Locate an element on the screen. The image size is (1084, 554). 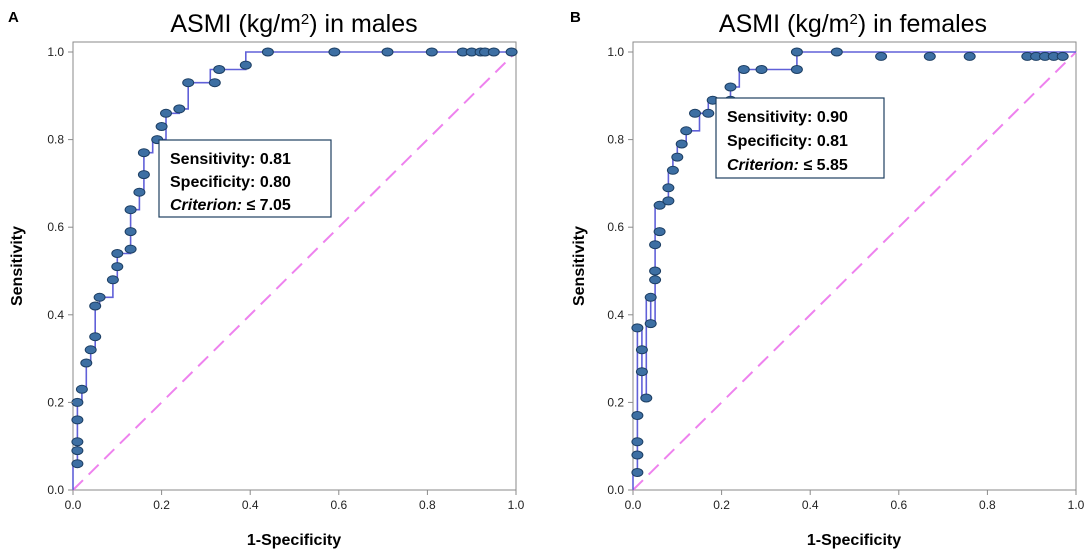
panel-letter: B is located at coordinates (575, 17).